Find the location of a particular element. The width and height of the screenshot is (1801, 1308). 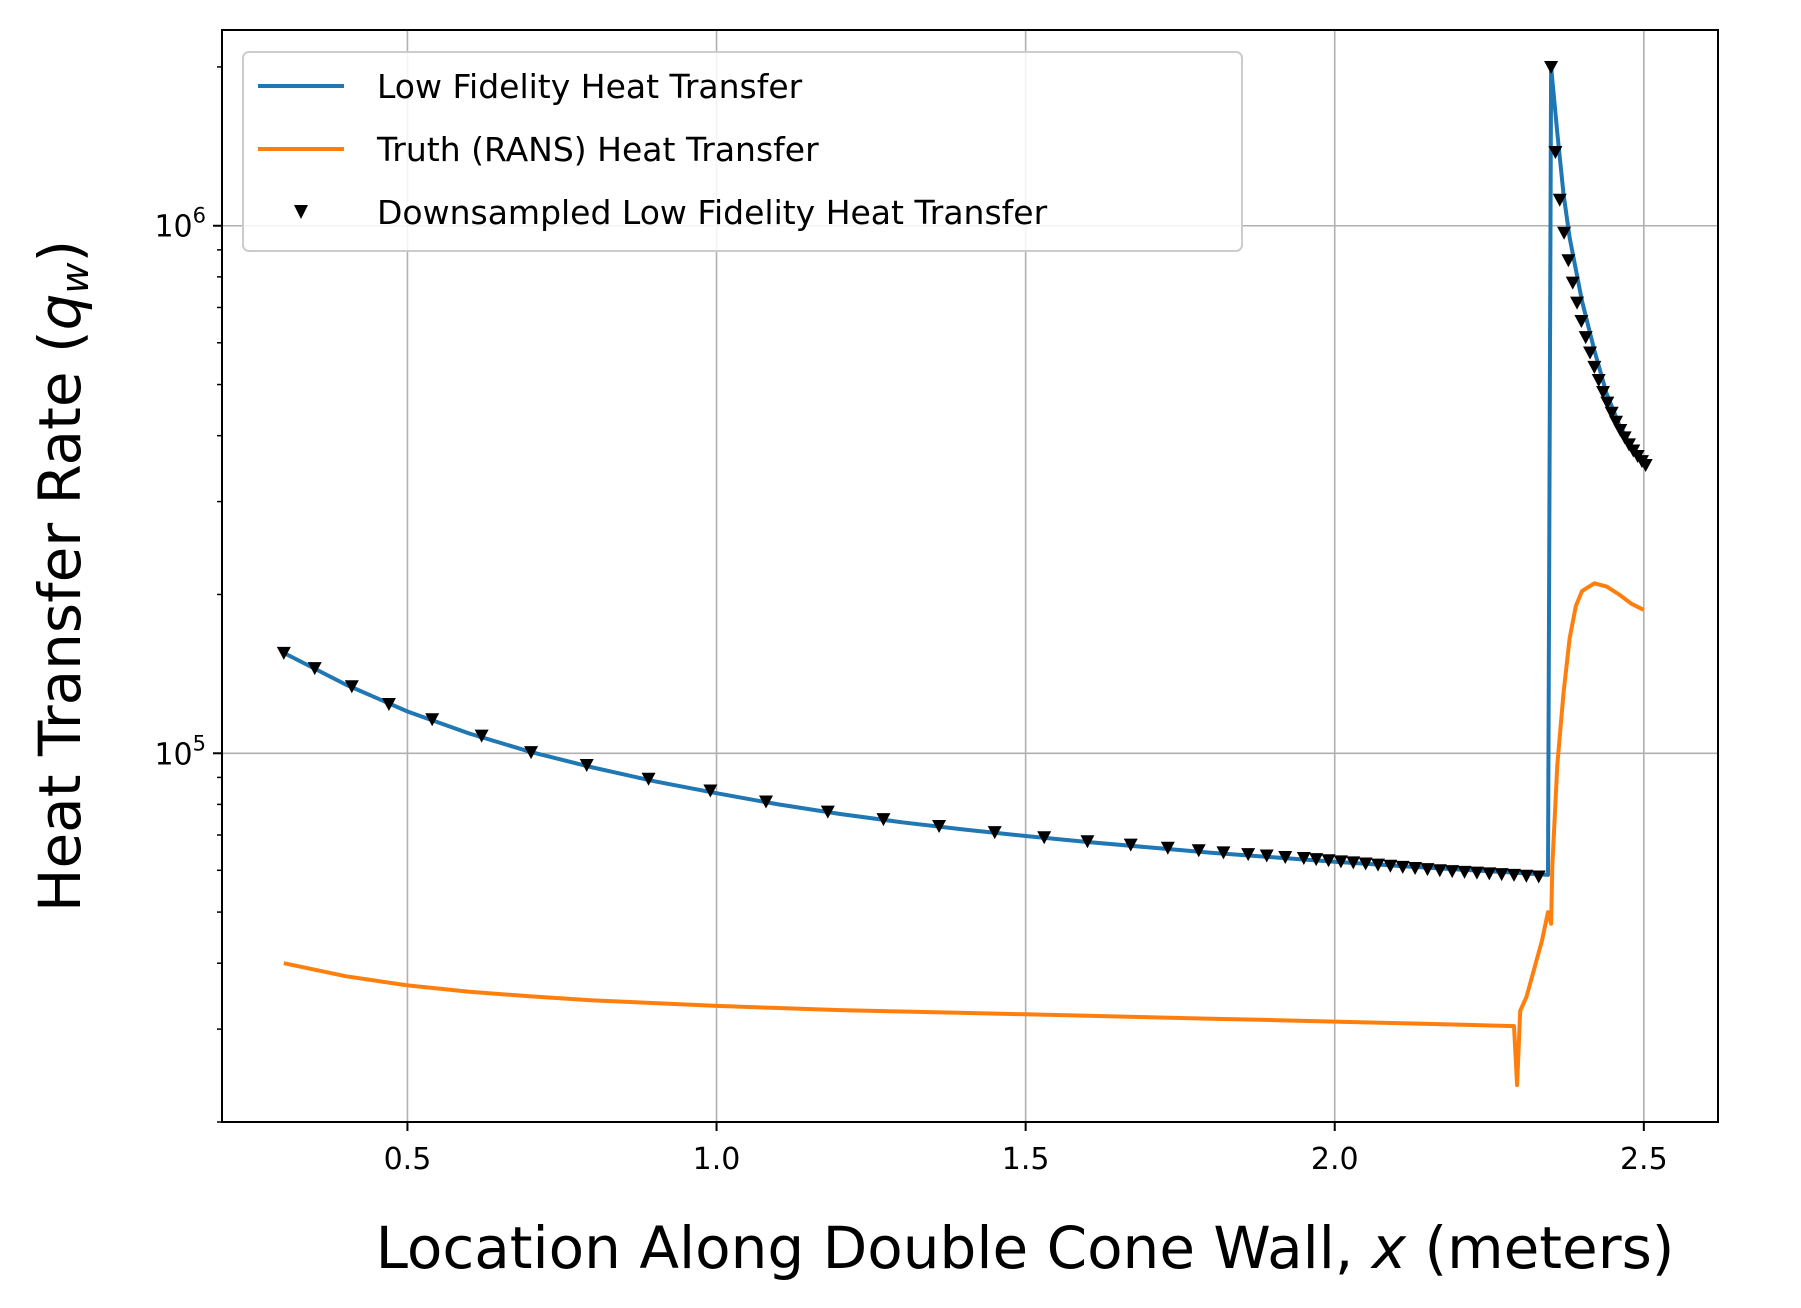

x-tick-label: 1.5 is located at coordinates (1026, 1159).